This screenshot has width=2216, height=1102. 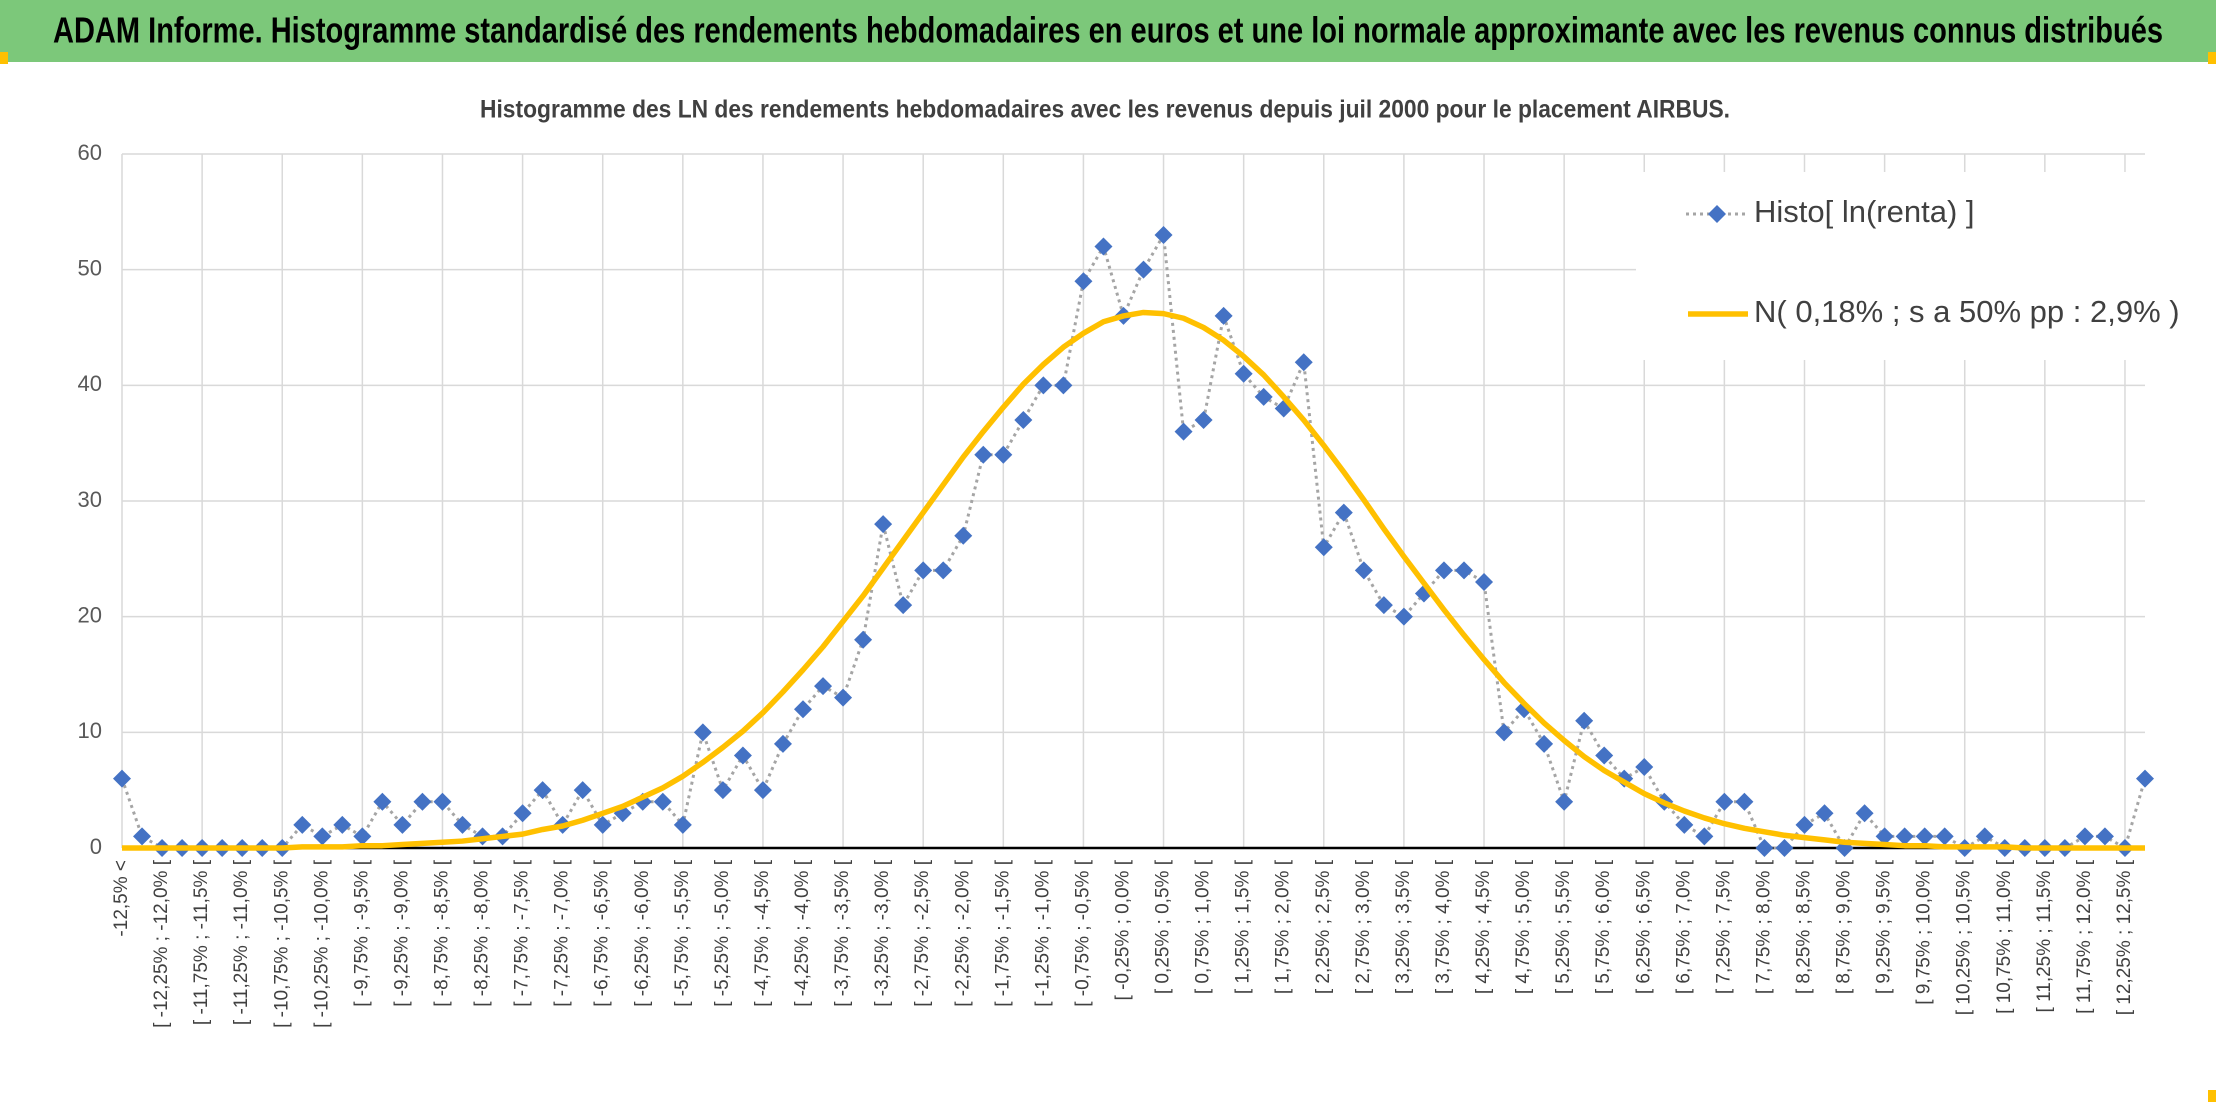 I want to click on x-tick-label: -12,5% <, so click(x=121, y=898).